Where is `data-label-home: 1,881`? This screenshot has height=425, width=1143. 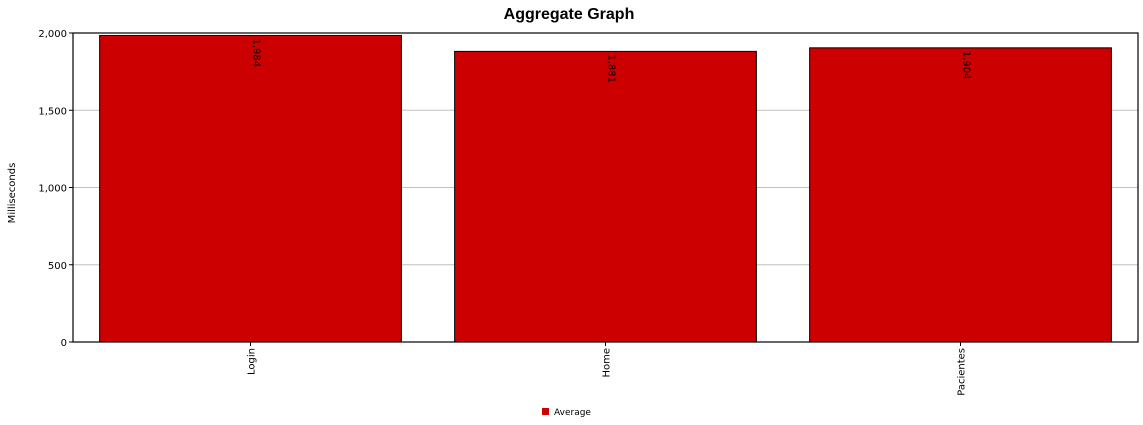 data-label-home: 1,881 is located at coordinates (611, 68).